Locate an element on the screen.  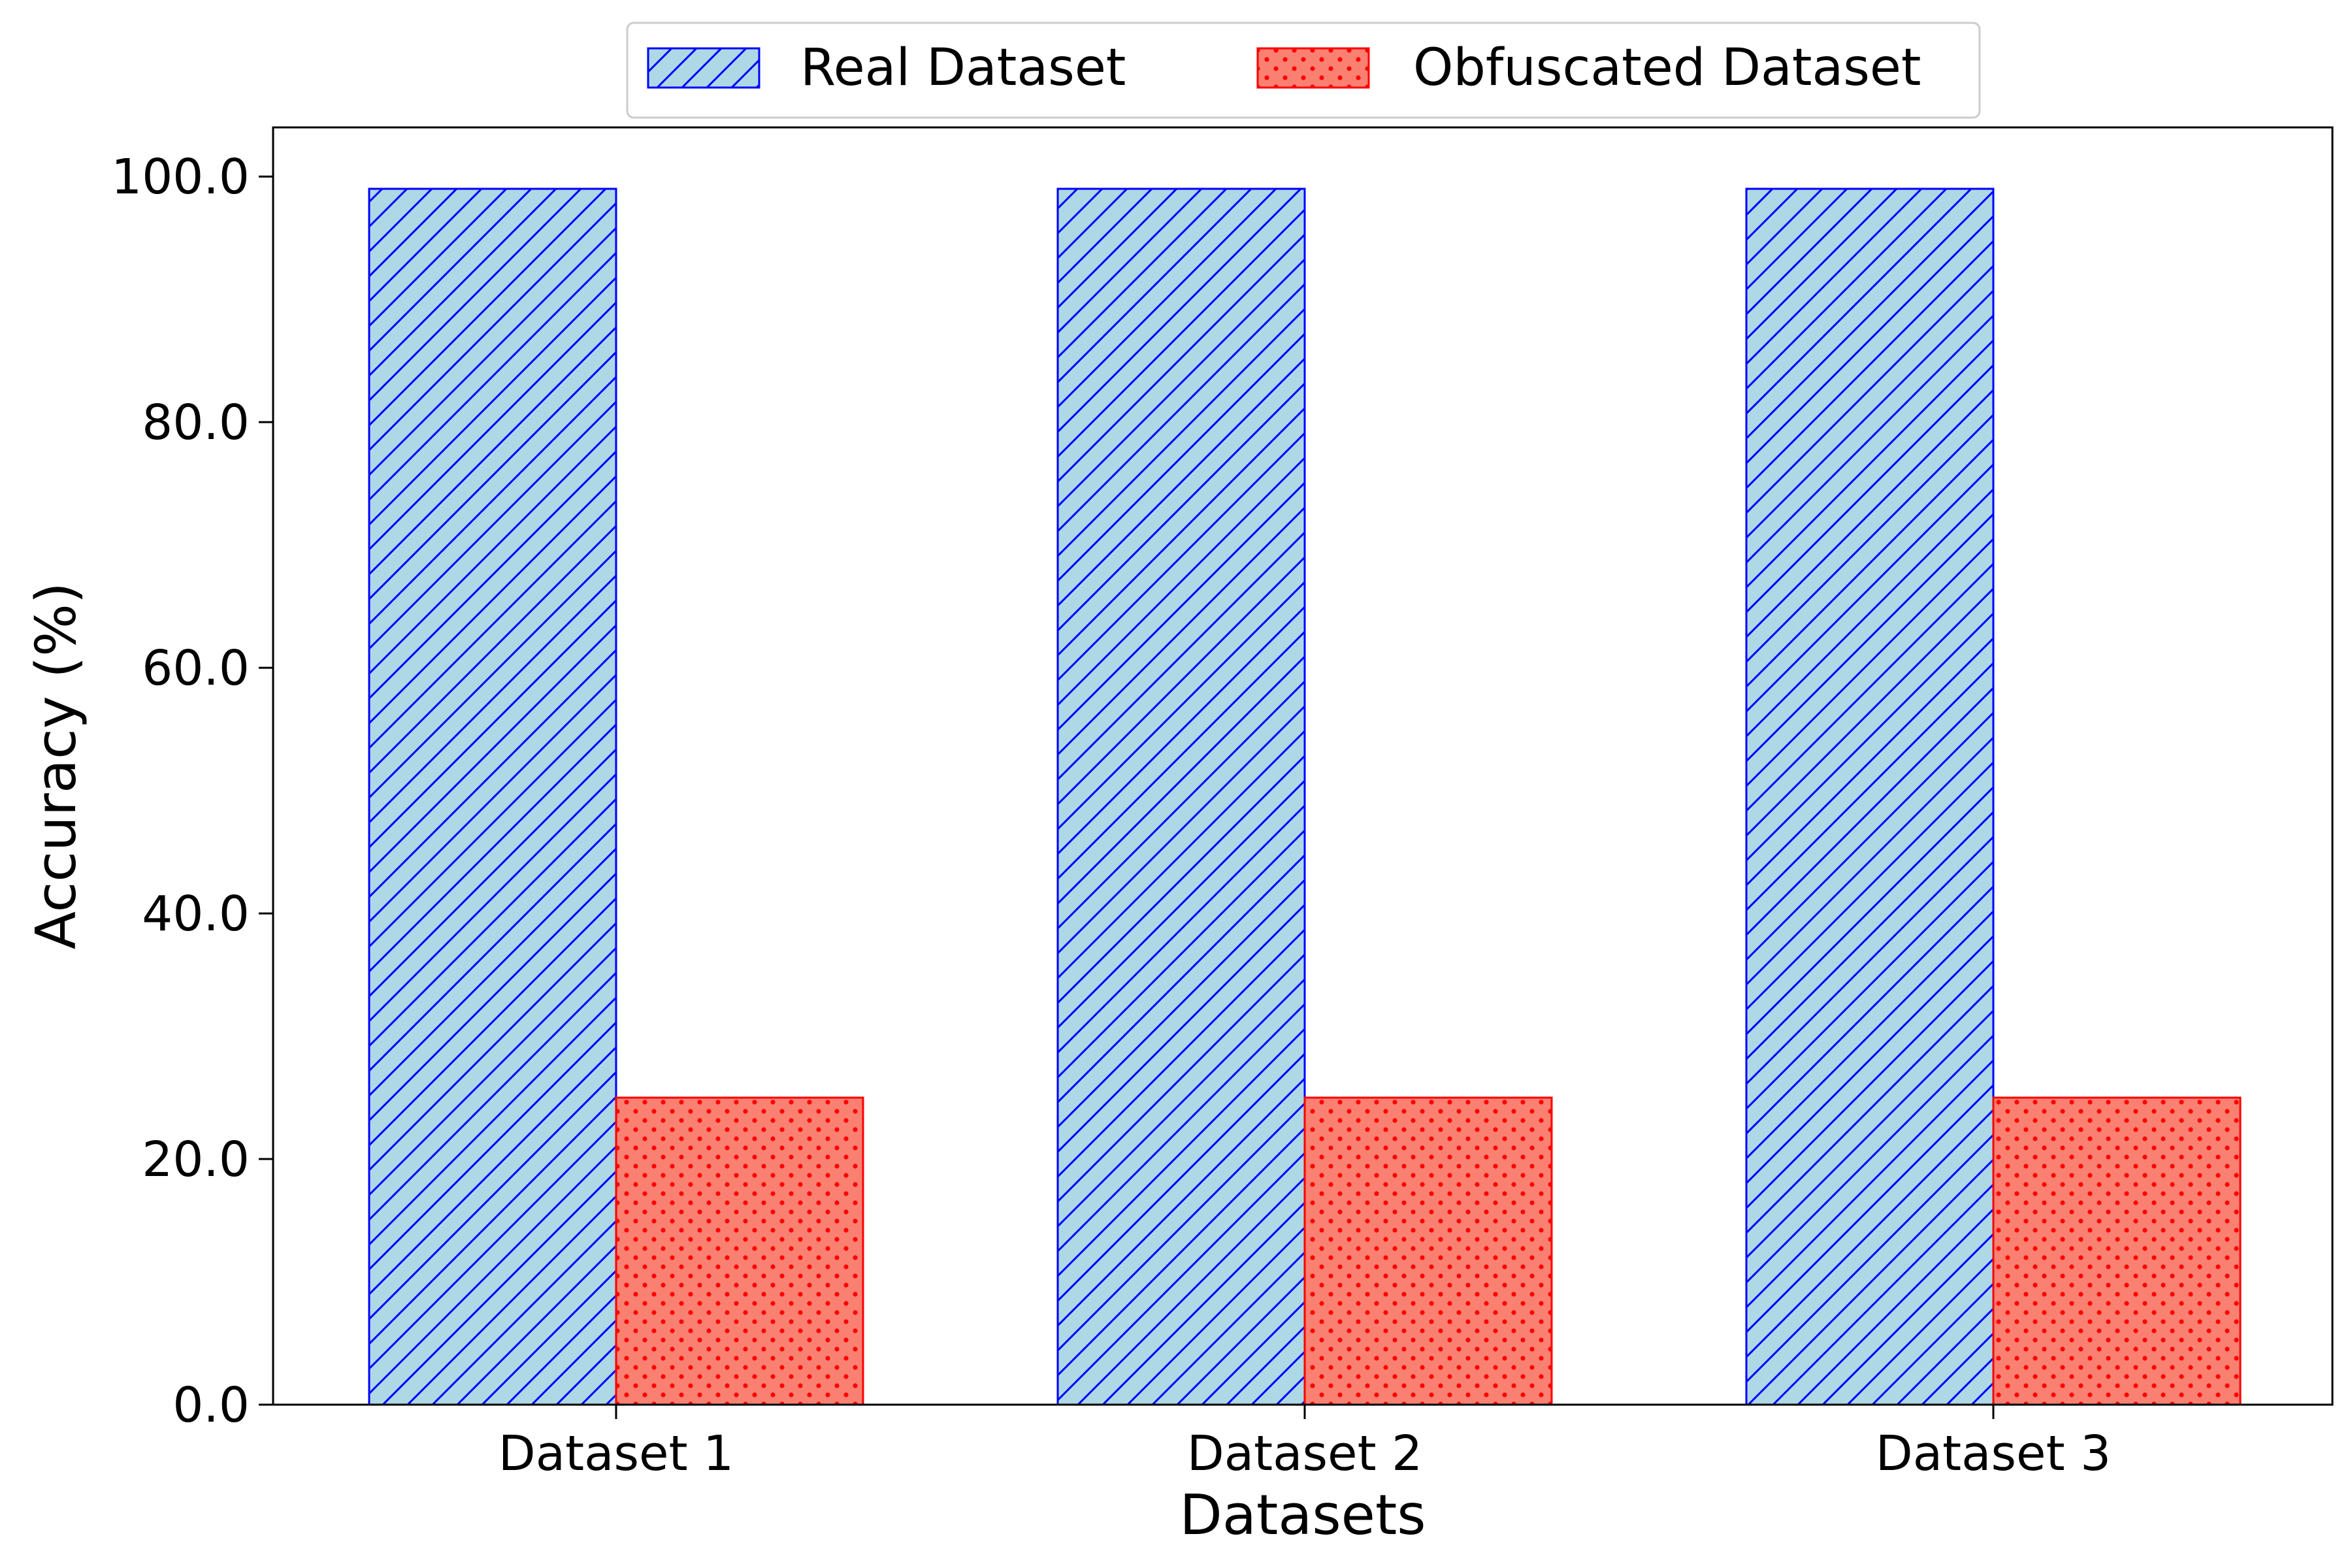
x-axis-ticks: Dataset 1 Dataset 2 Dataset 3 is located at coordinates (1304, 1443).